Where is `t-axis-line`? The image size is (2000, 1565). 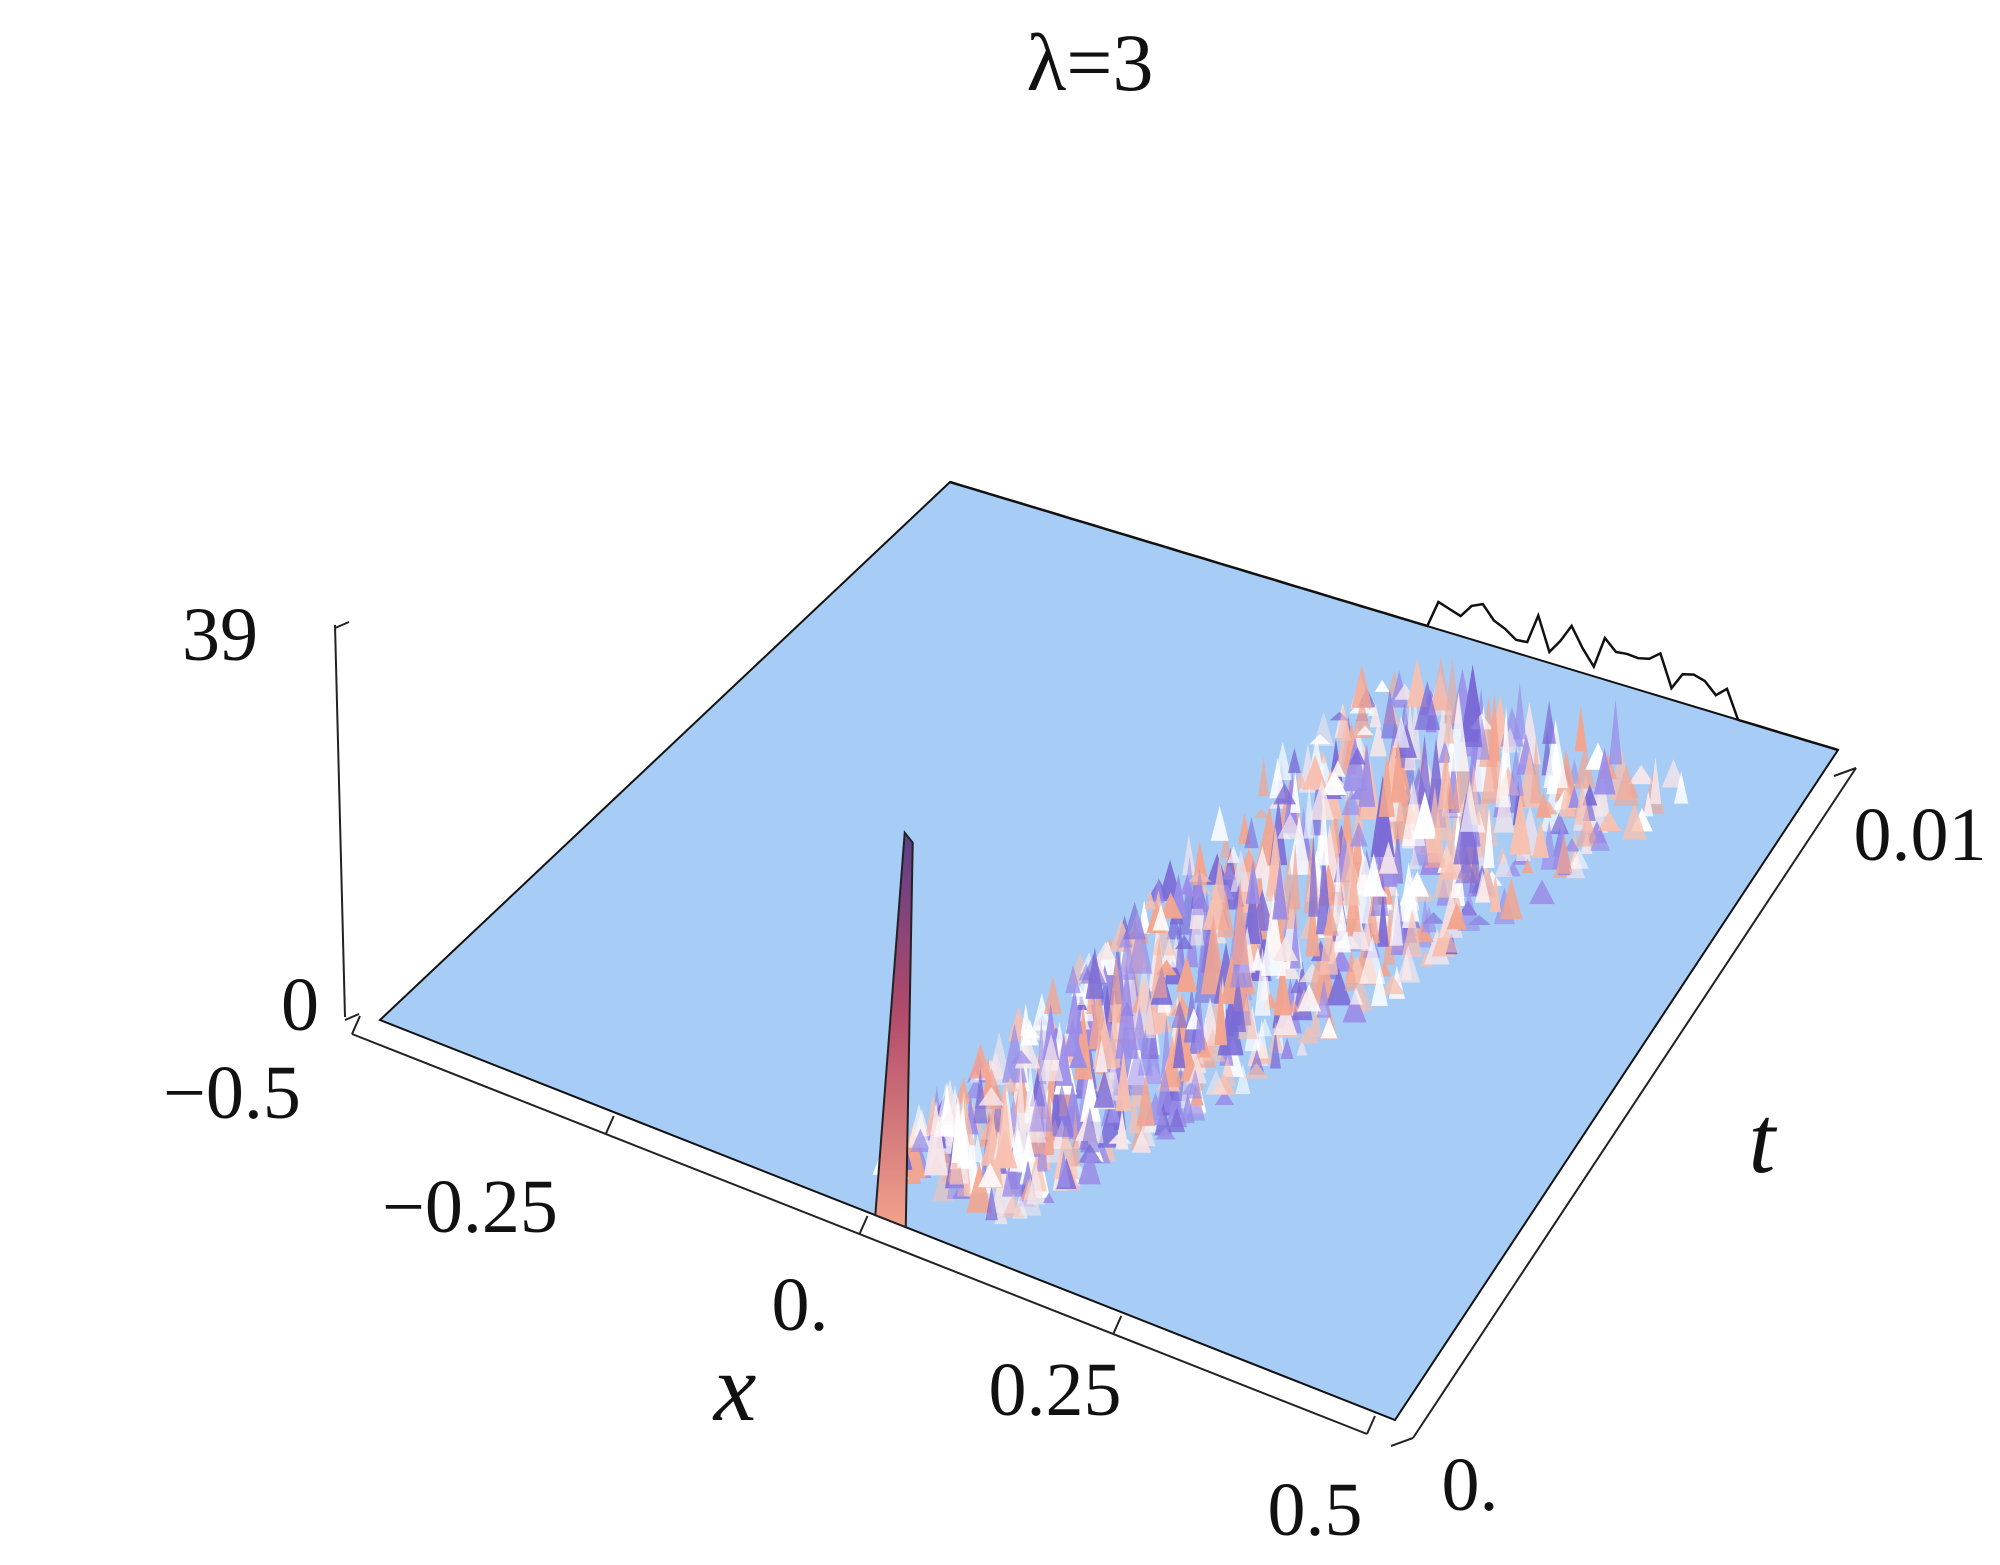
t-axis-line is located at coordinates (1634, 1103).